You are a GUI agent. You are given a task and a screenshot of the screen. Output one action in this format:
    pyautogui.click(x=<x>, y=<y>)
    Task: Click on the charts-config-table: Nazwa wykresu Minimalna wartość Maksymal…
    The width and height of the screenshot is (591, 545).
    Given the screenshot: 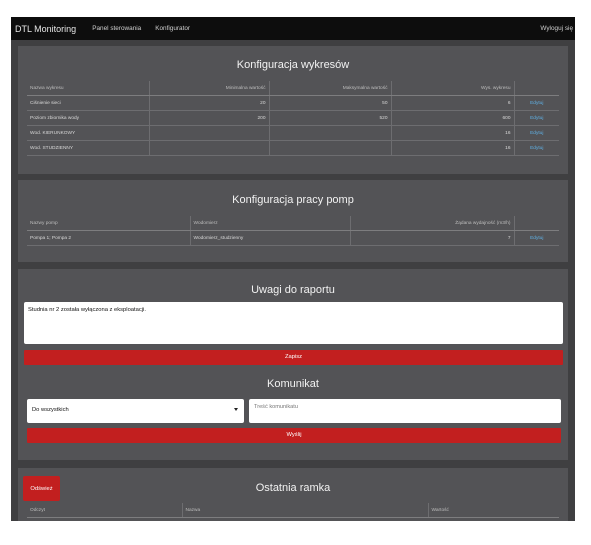 What is the action you would take?
    pyautogui.click(x=293, y=118)
    